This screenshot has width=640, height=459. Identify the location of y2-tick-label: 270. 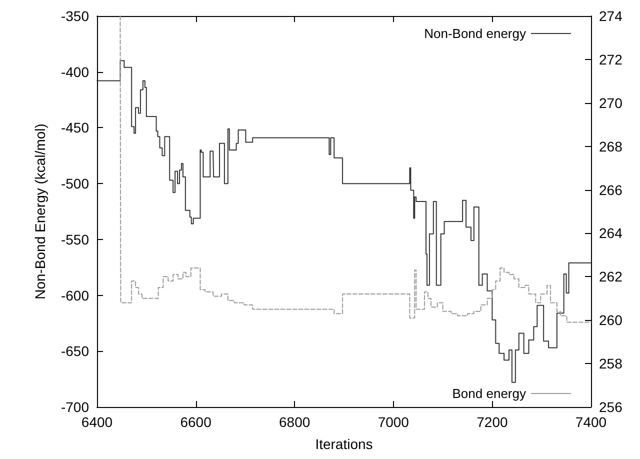
(611, 102).